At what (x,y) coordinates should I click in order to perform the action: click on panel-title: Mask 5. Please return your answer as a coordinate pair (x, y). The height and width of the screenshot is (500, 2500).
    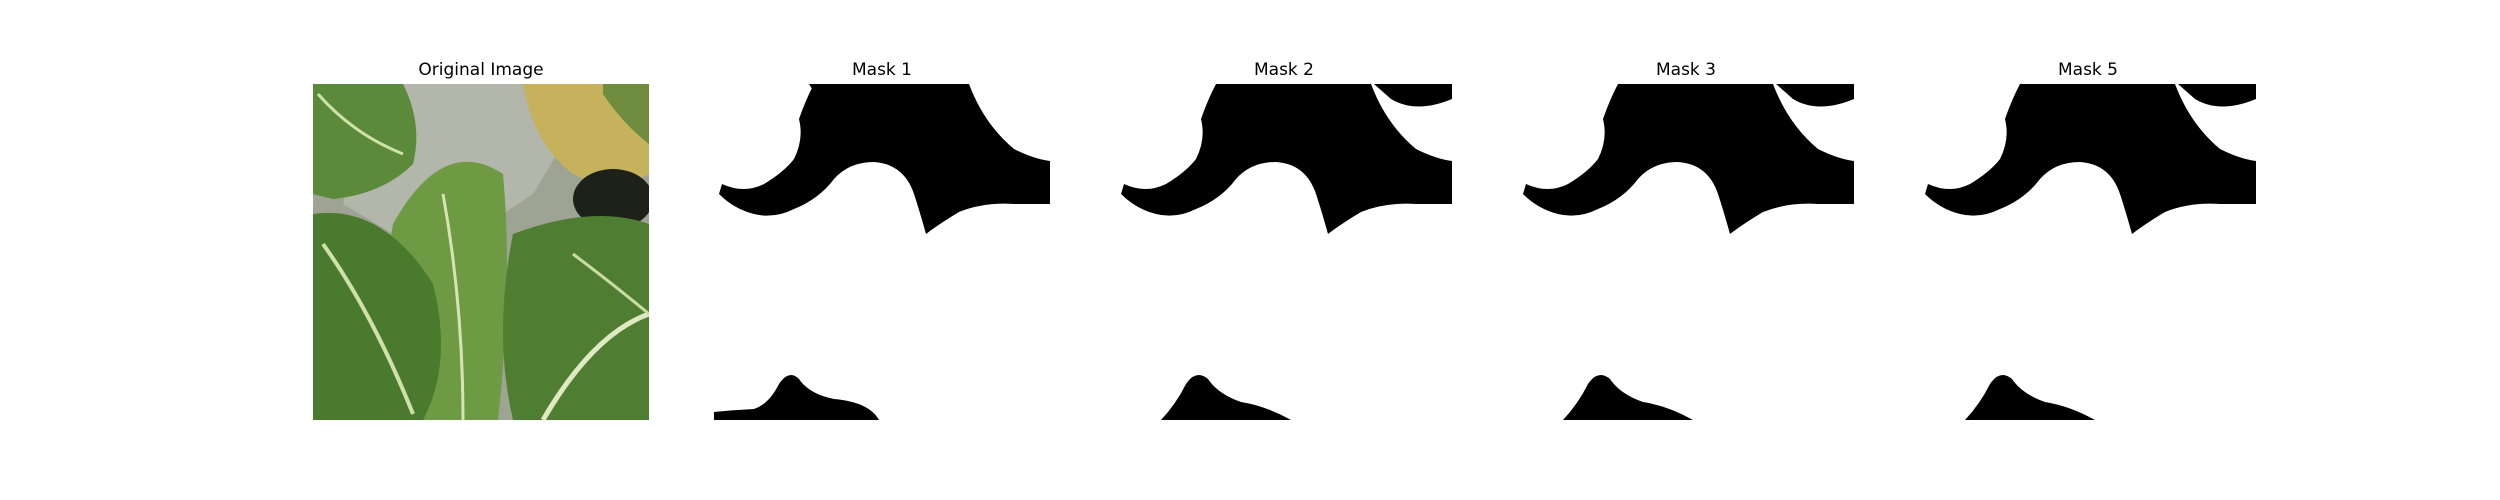
    Looking at the image, I should click on (2087, 70).